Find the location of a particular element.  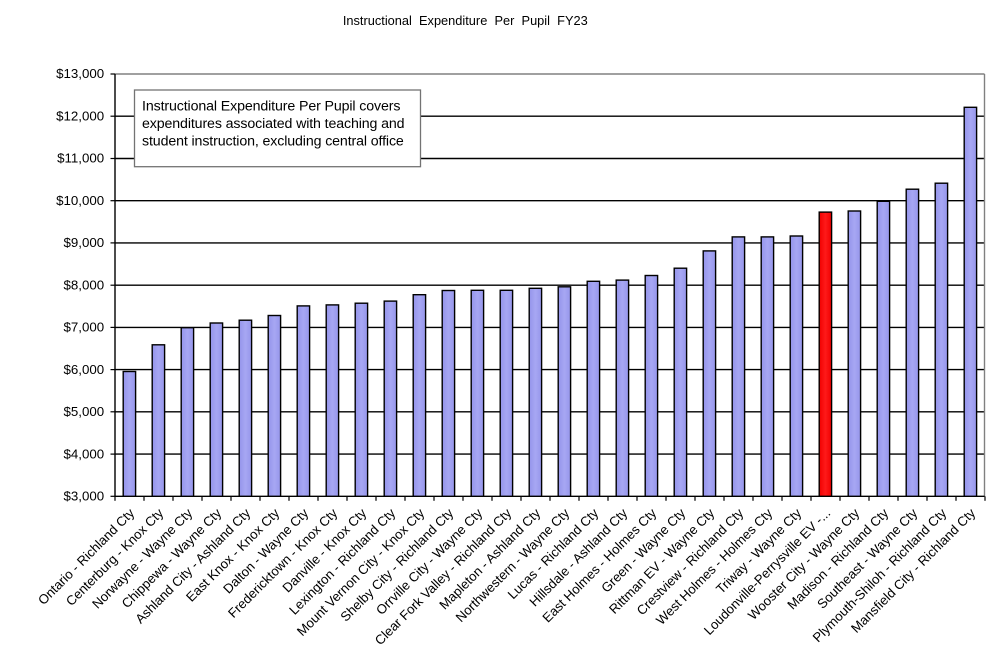

svg-text: $12,000 is located at coordinates (80, 115).